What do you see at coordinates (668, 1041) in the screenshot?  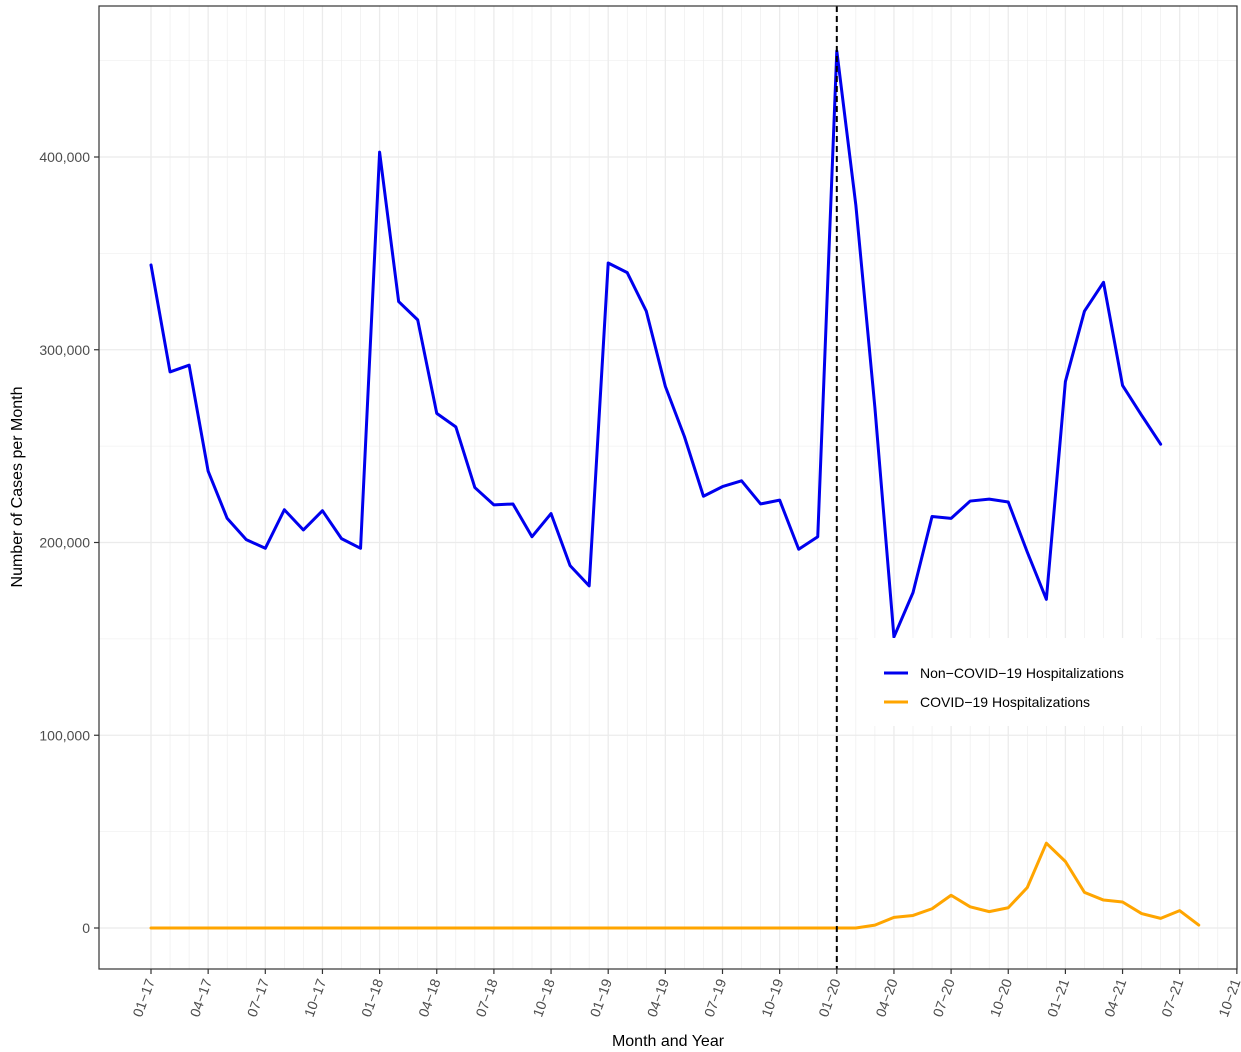 I see `x-axis-title: Month and Year` at bounding box center [668, 1041].